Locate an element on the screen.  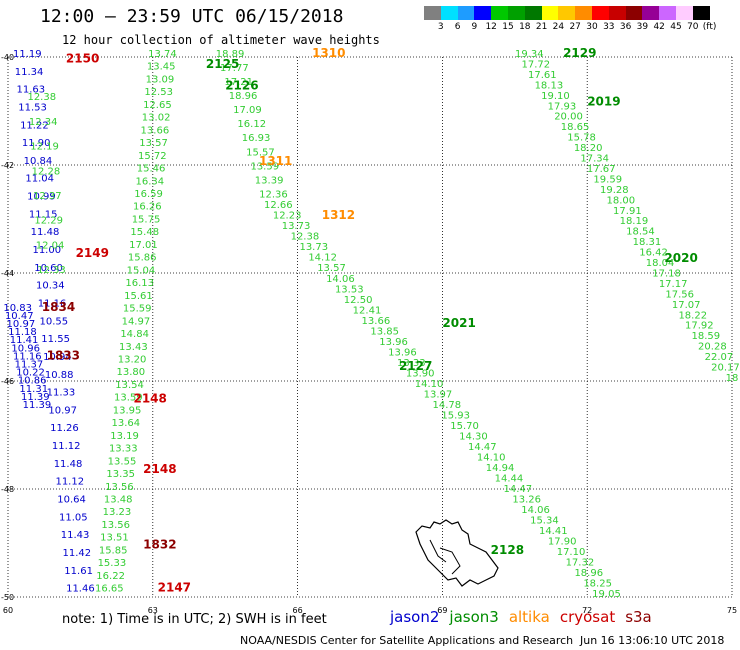
swh-value: 15.59 is located at coordinates (137, 309).